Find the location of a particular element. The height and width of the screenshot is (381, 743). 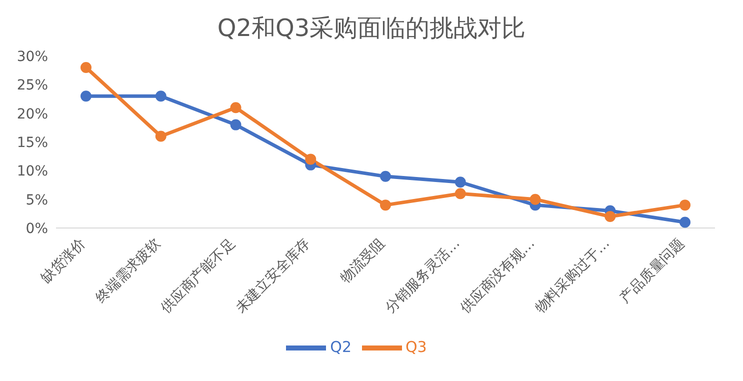

y-tick-label: 0% is located at coordinates (37, 228).